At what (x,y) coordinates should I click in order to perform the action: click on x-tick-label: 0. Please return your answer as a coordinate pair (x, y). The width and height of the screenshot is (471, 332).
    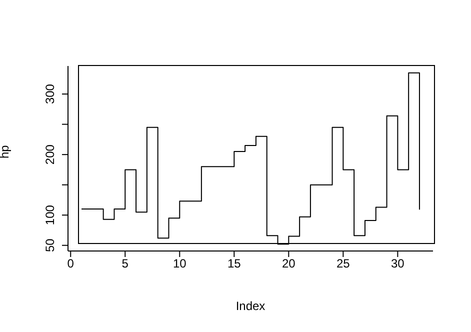
    Looking at the image, I should click on (70, 263).